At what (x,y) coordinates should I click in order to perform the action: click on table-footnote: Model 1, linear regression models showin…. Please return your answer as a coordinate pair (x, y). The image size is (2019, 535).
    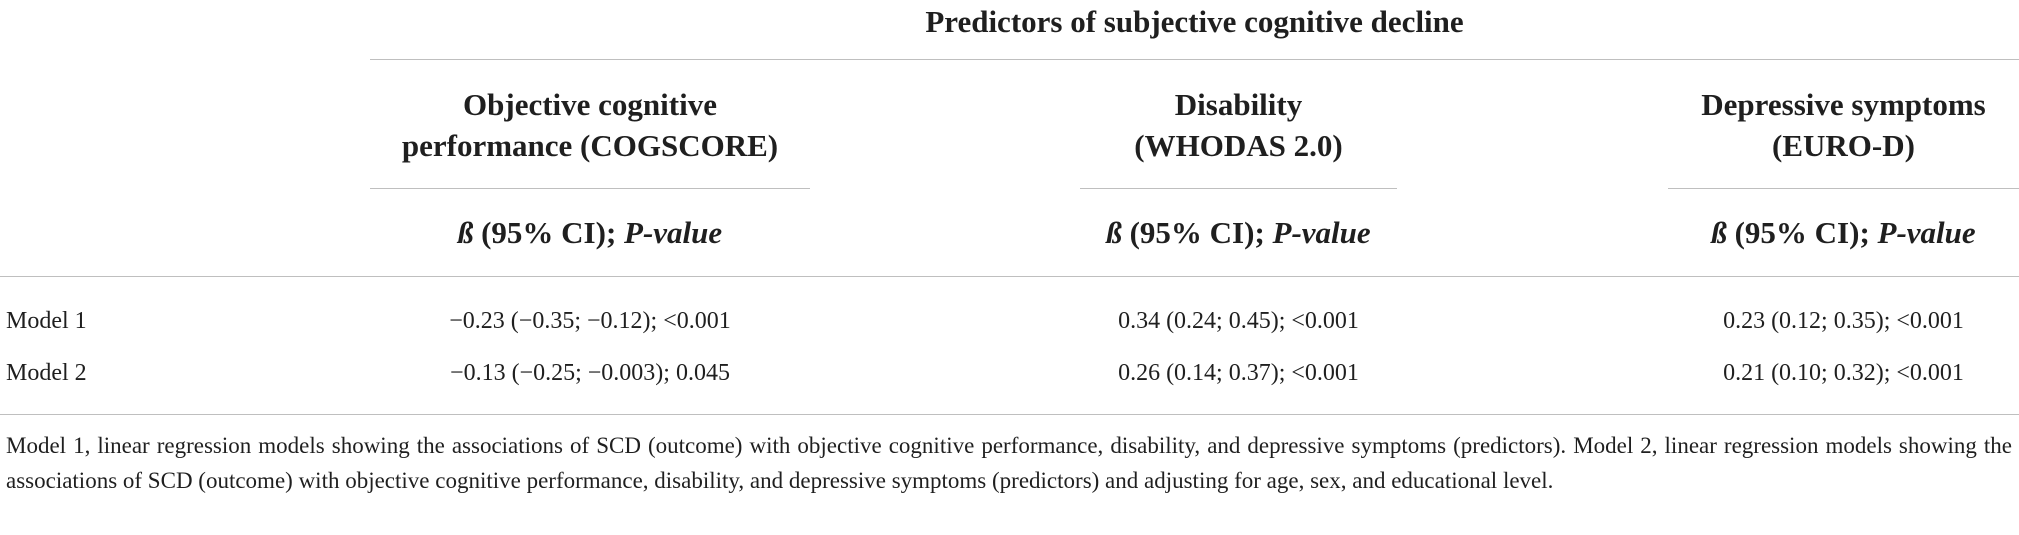
    Looking at the image, I should click on (1009, 463).